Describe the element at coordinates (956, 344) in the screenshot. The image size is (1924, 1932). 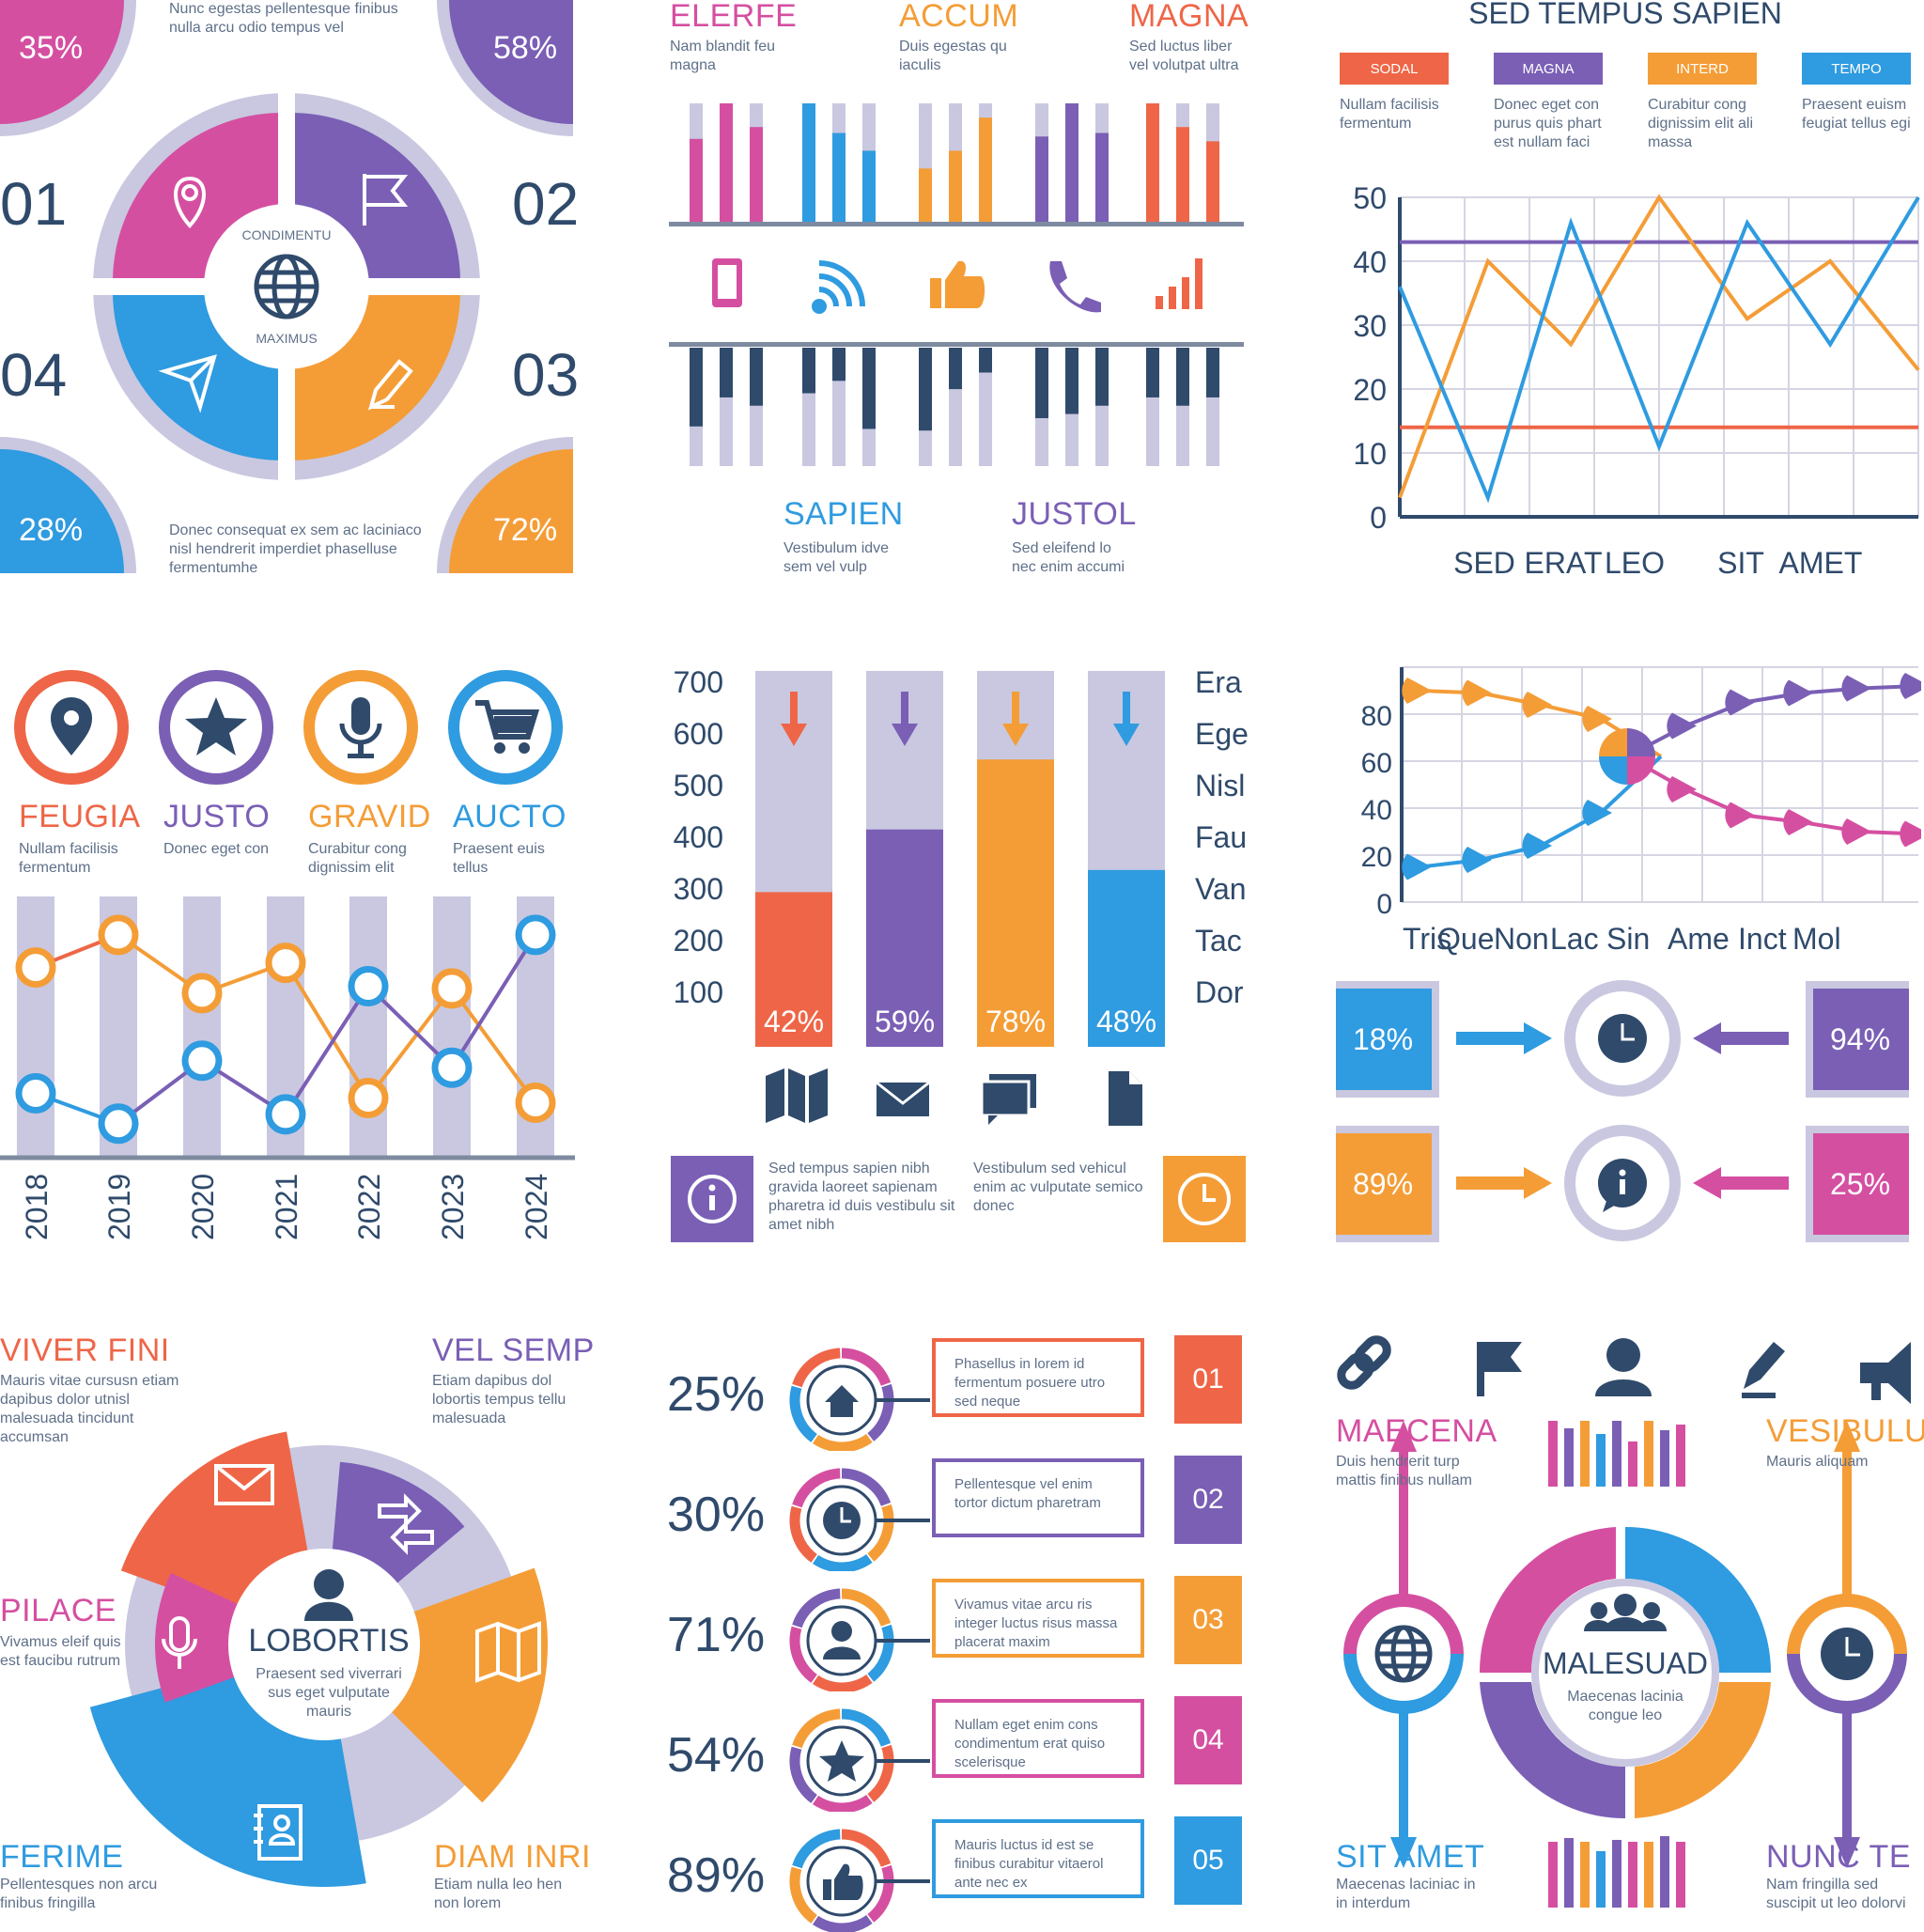
I see `p2-bottom-axis` at that location.